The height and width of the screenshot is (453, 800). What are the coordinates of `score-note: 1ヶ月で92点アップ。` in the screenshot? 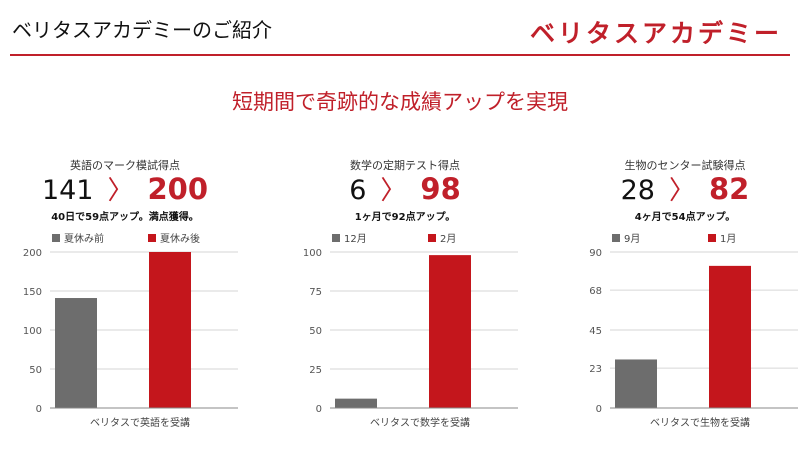 It's located at (405, 217).